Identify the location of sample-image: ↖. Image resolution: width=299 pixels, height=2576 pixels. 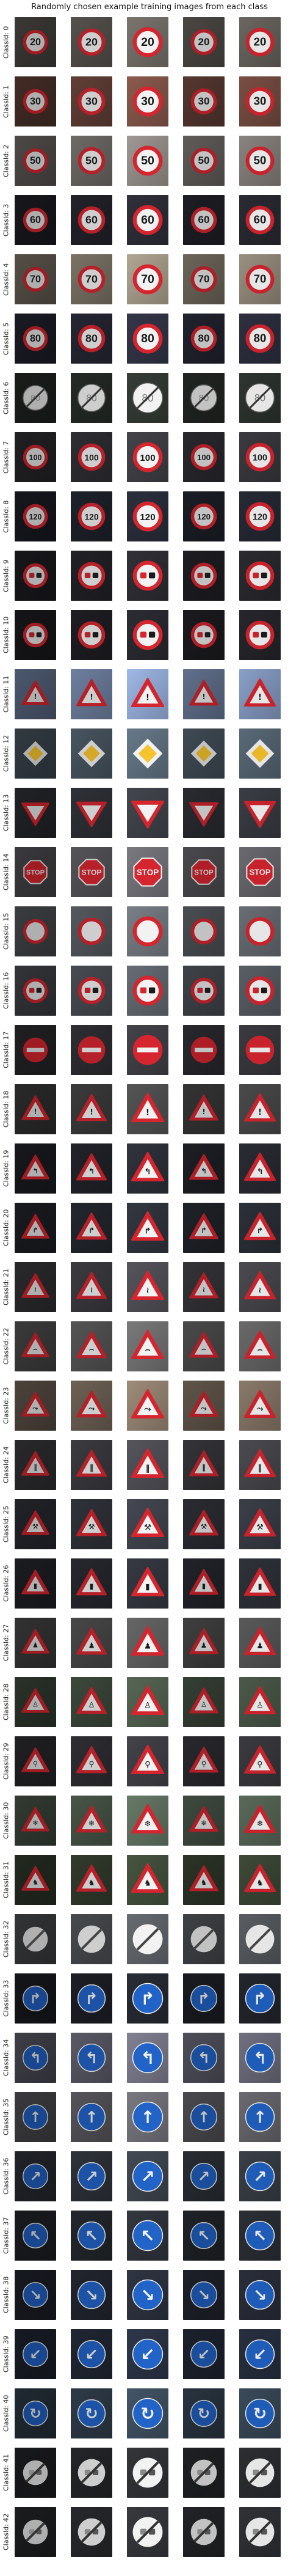
(35, 2236).